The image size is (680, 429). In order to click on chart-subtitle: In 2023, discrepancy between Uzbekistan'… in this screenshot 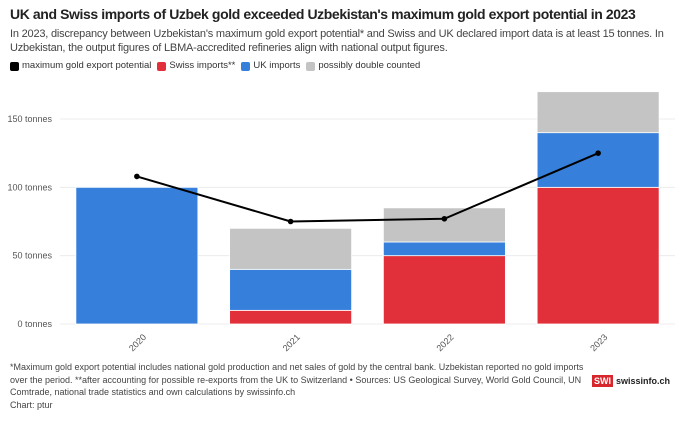, I will do `click(337, 41)`.